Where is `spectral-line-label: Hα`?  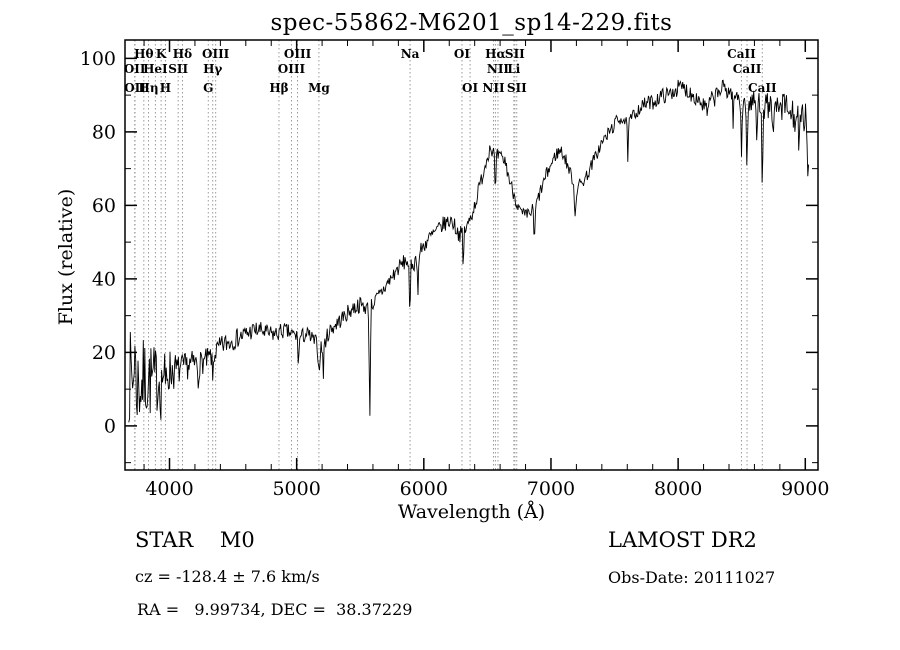 spectral-line-label: Hα is located at coordinates (495, 54).